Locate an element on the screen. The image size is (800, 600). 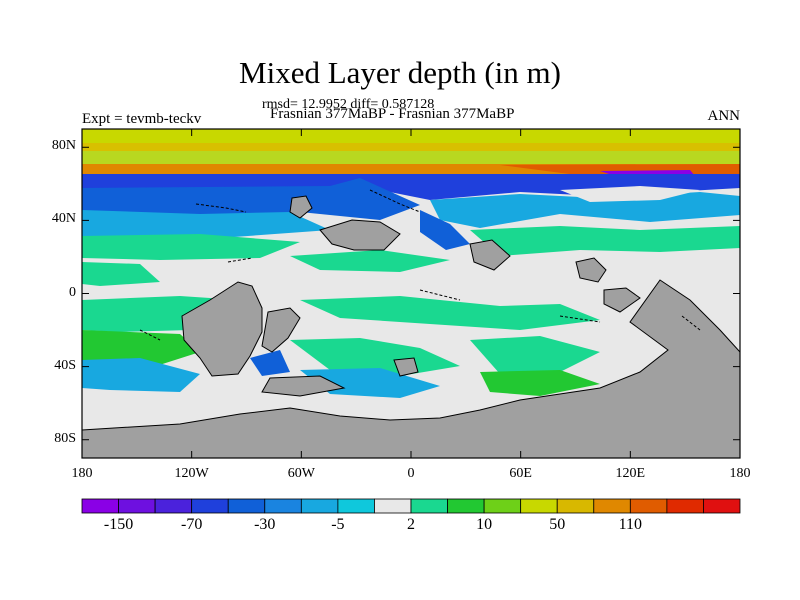
green-band-ne is located at coordinates (605, 241).